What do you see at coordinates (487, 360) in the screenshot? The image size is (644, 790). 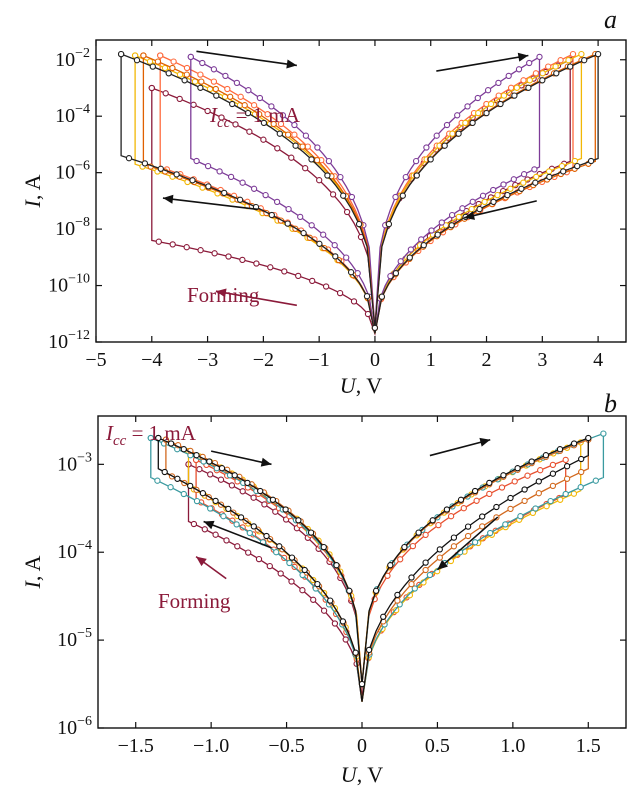 I see `x-tick-label: 2` at bounding box center [487, 360].